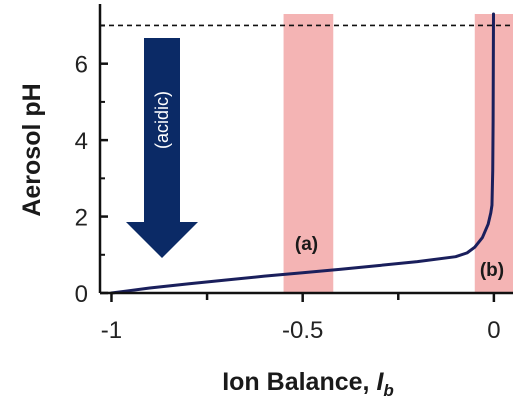  Describe the element at coordinates (306, 244) in the screenshot. I see `band-a-label: (a)` at that location.